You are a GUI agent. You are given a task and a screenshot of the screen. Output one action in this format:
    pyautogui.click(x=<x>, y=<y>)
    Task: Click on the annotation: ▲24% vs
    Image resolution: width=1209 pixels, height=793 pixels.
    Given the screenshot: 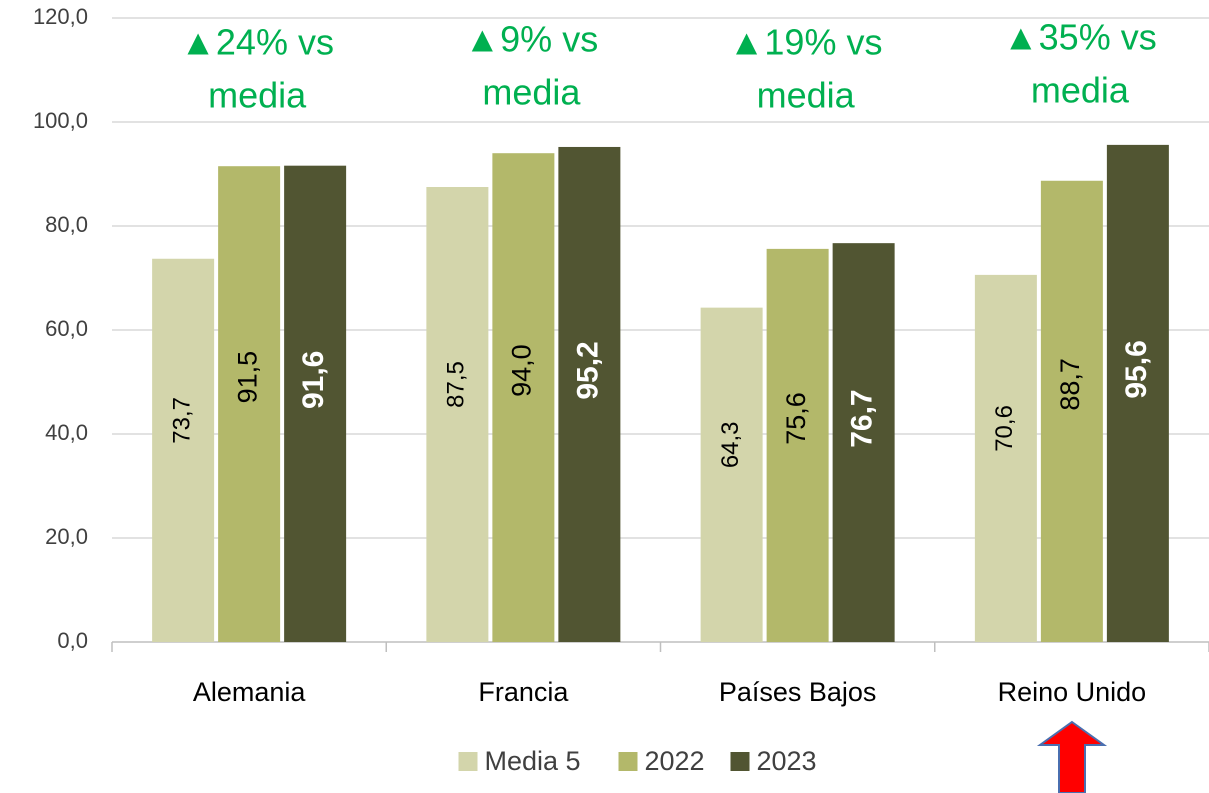 What is the action you would take?
    pyautogui.click(x=257, y=42)
    